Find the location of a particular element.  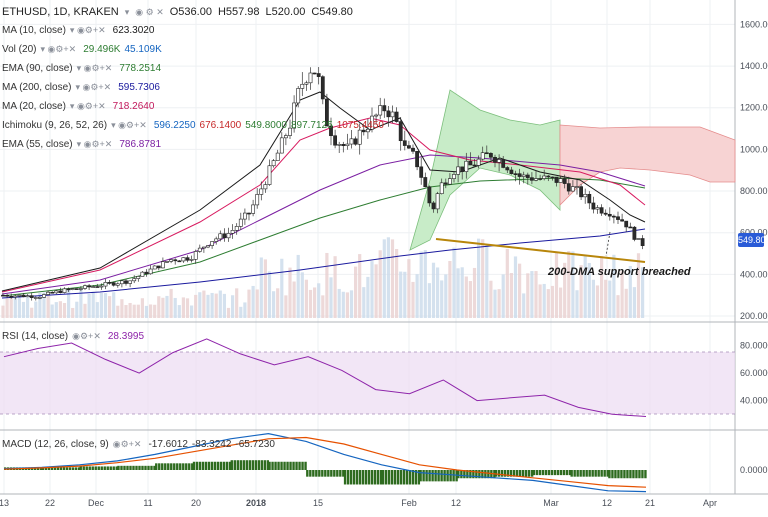

x-tick-label: 12 is located at coordinates (456, 503).